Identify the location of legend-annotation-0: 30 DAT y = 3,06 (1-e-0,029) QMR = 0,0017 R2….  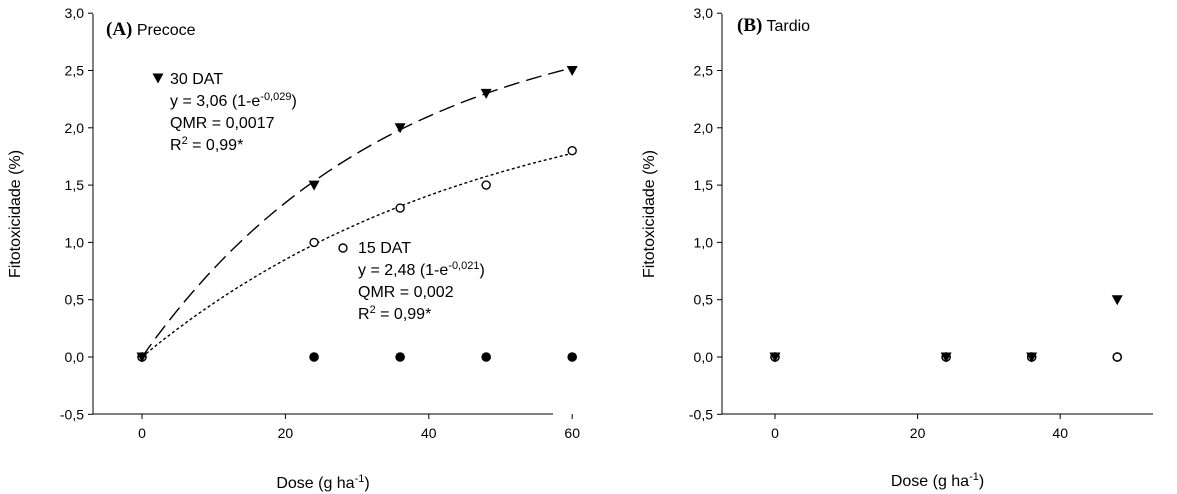
(224, 112).